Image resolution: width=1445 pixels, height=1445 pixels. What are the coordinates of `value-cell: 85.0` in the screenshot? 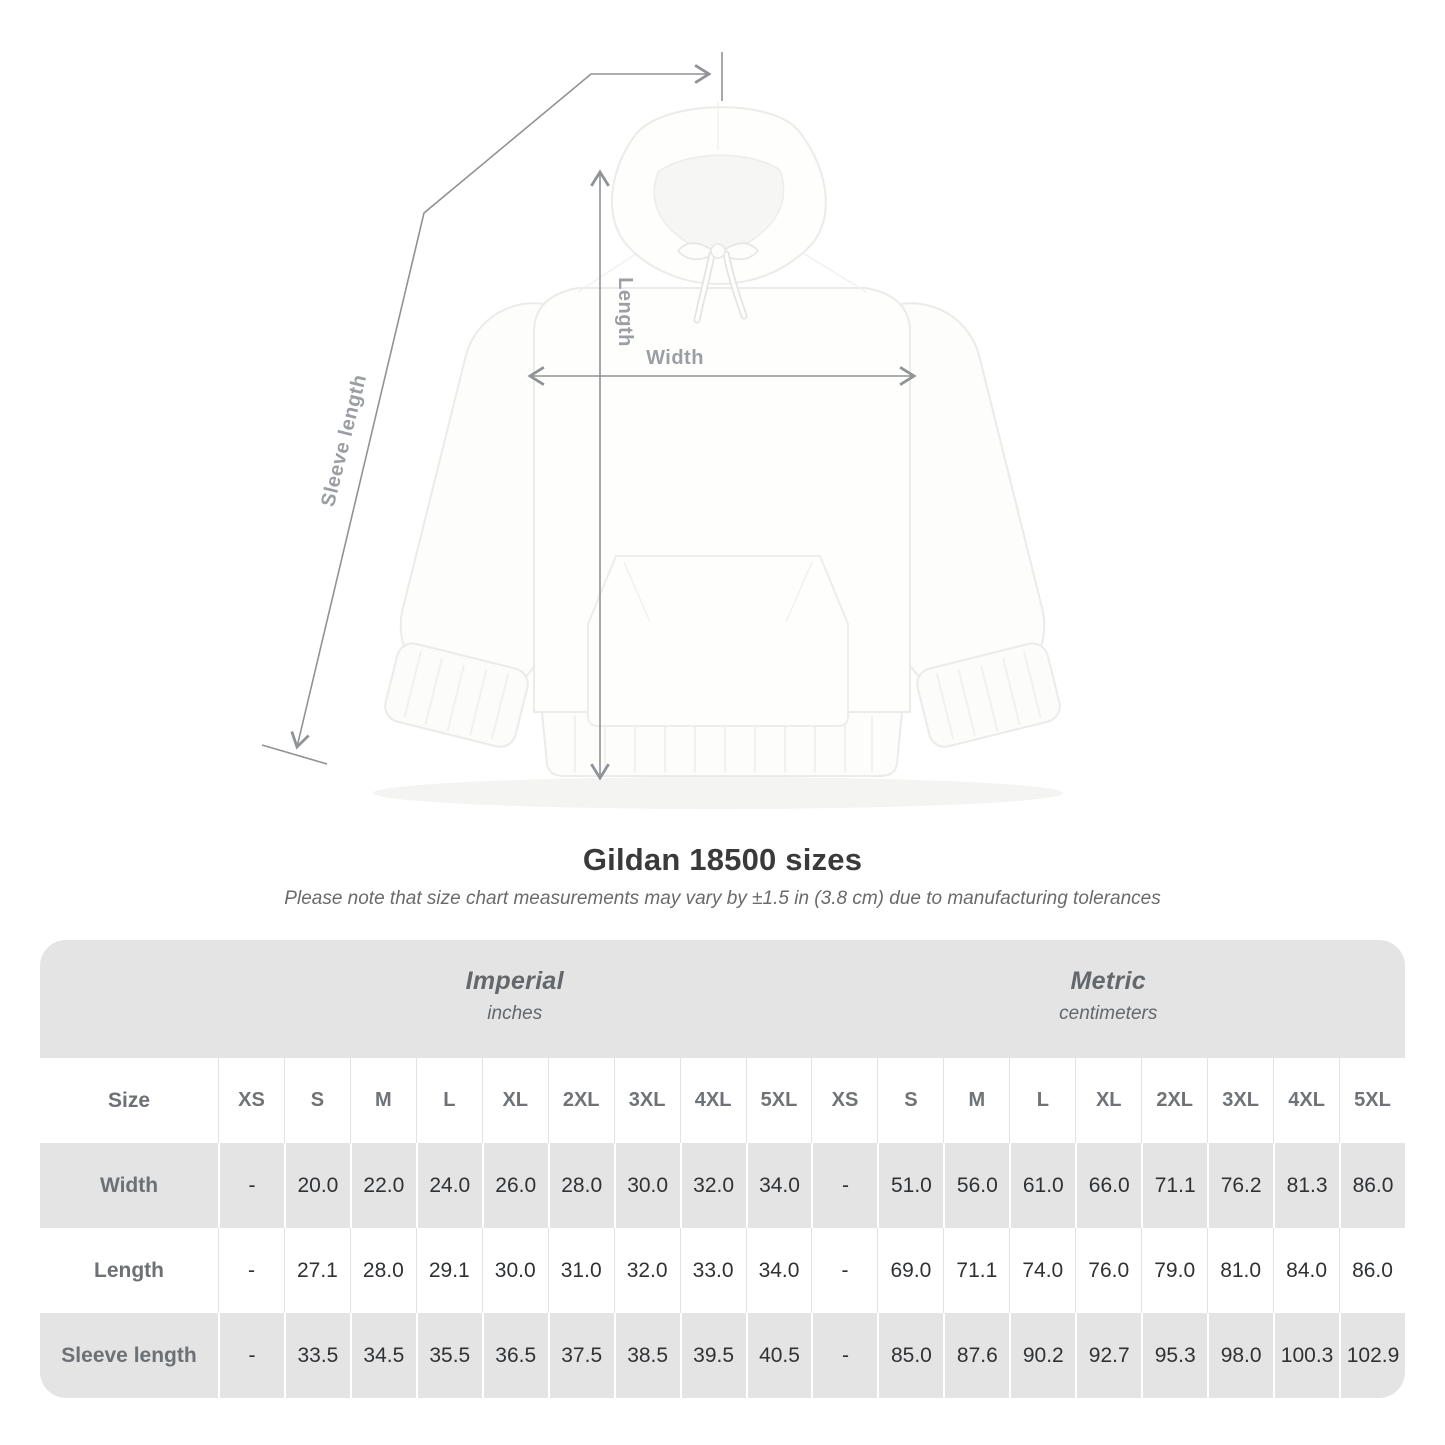 It's located at (910, 1355).